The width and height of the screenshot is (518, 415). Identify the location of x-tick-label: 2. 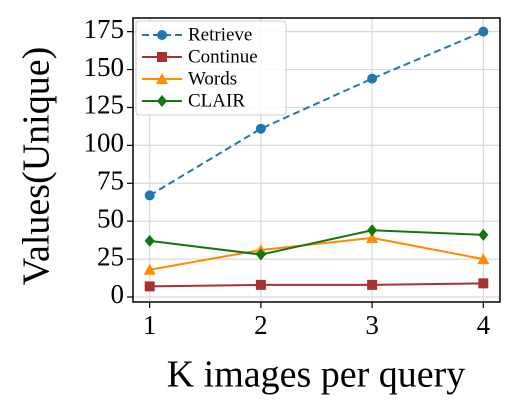
(261, 325).